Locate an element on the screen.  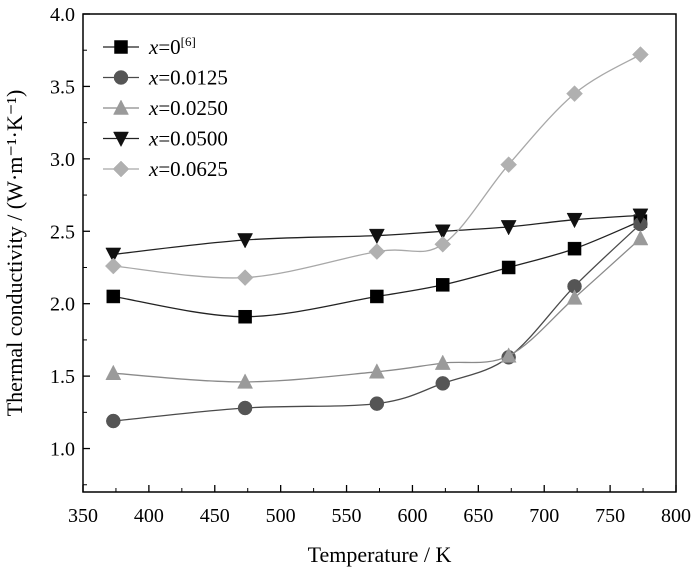
legend-reference: [6] is located at coordinates (188, 41).